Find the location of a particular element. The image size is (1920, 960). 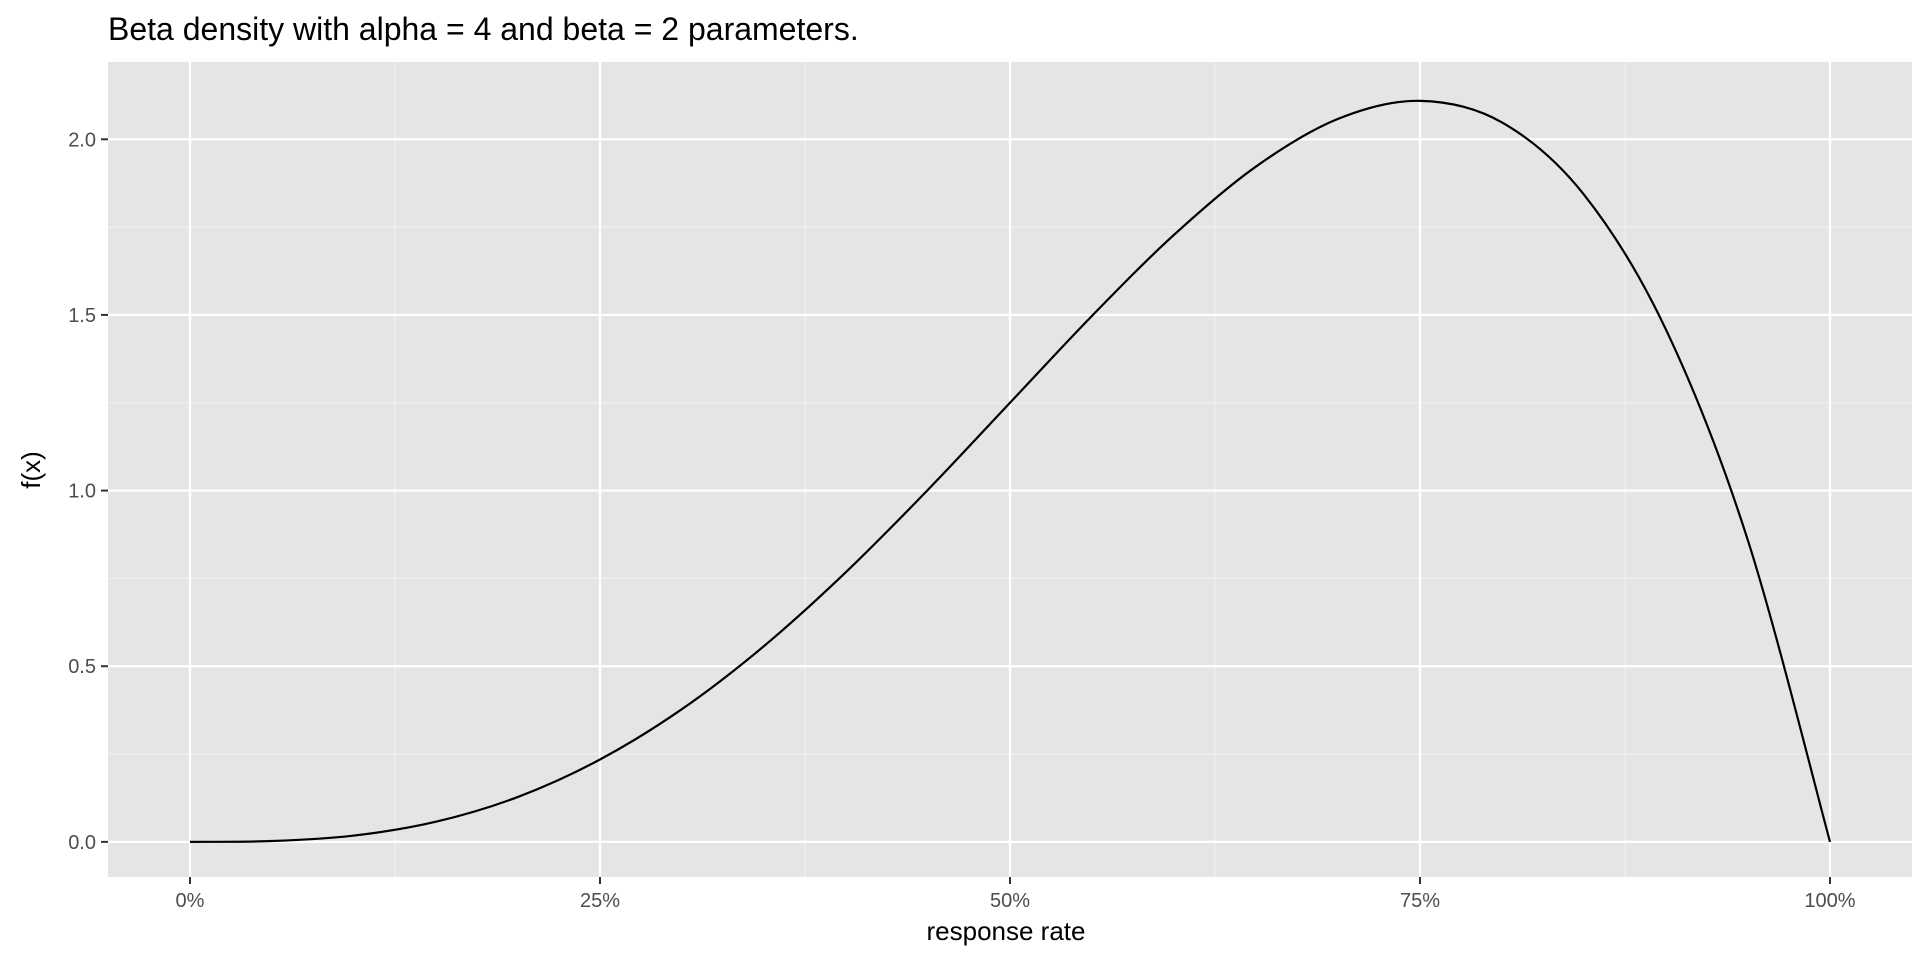

y-axis-title: f(x) is located at coordinates (31, 470).